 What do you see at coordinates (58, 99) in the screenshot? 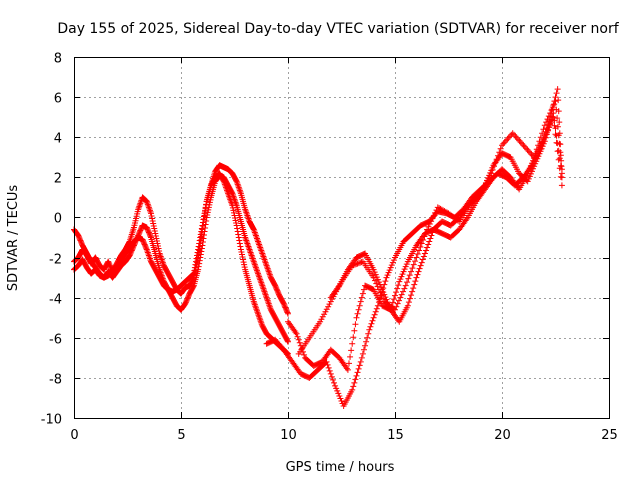
I see `y-tick-label: 6` at bounding box center [58, 99].